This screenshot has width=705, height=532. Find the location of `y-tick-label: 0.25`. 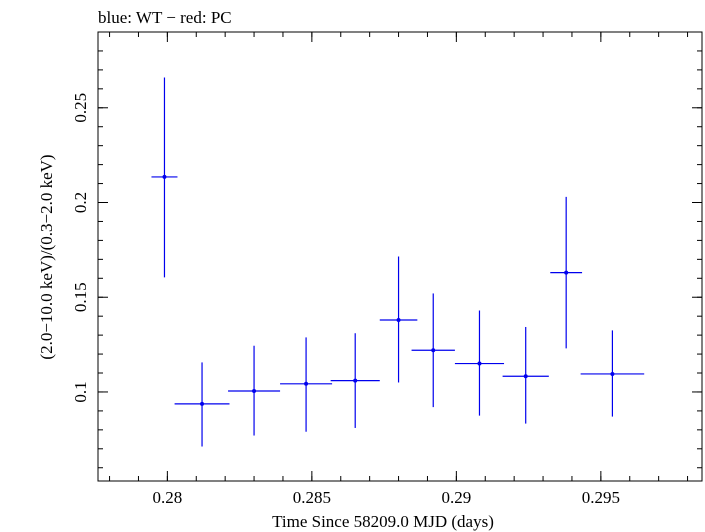

y-tick-label: 0.25 is located at coordinates (80, 108).